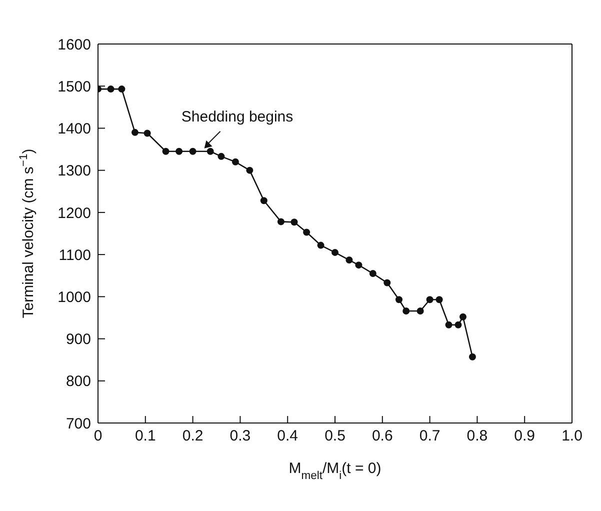 The height and width of the screenshot is (511, 601). What do you see at coordinates (477, 436) in the screenshot?
I see `x-tick-label: 0.8` at bounding box center [477, 436].